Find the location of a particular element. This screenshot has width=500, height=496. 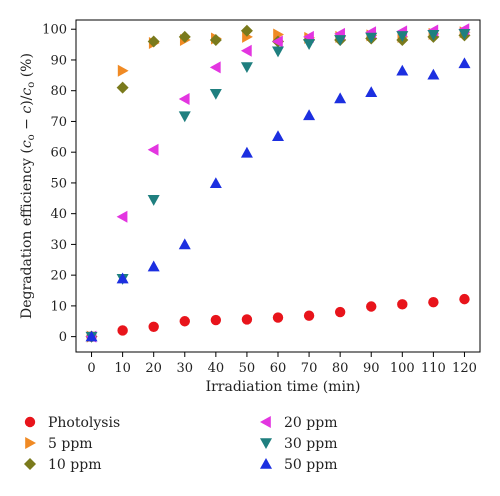

series-photolysis is located at coordinates (278, 317).